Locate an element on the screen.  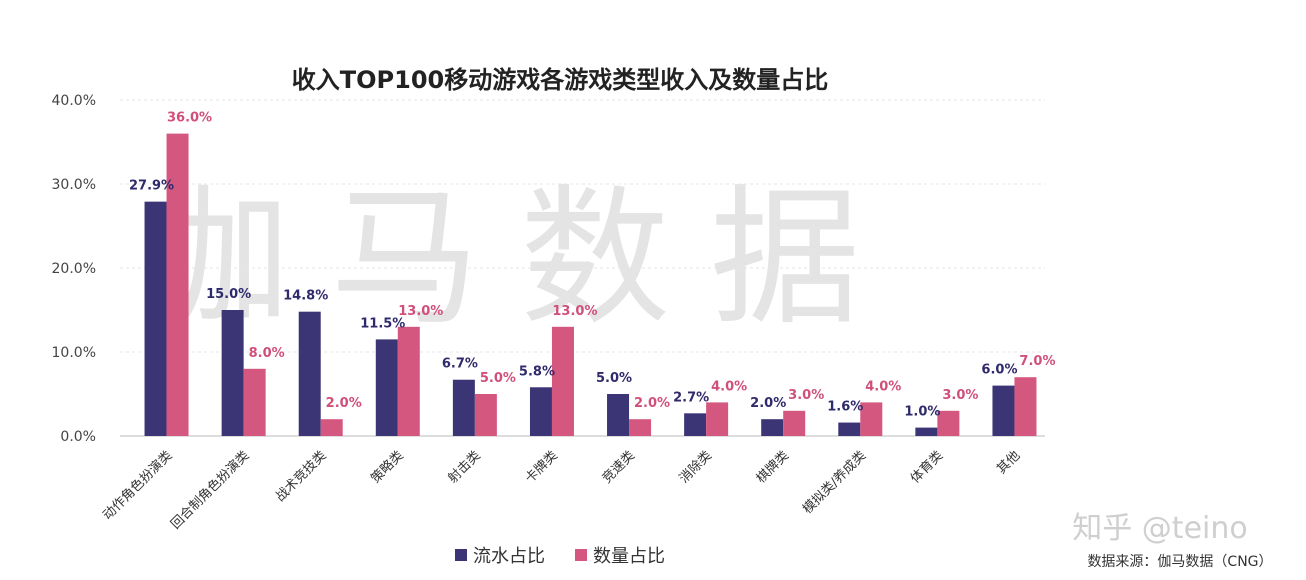
legend-label-count-share: 数量占比 is located at coordinates (629, 556).